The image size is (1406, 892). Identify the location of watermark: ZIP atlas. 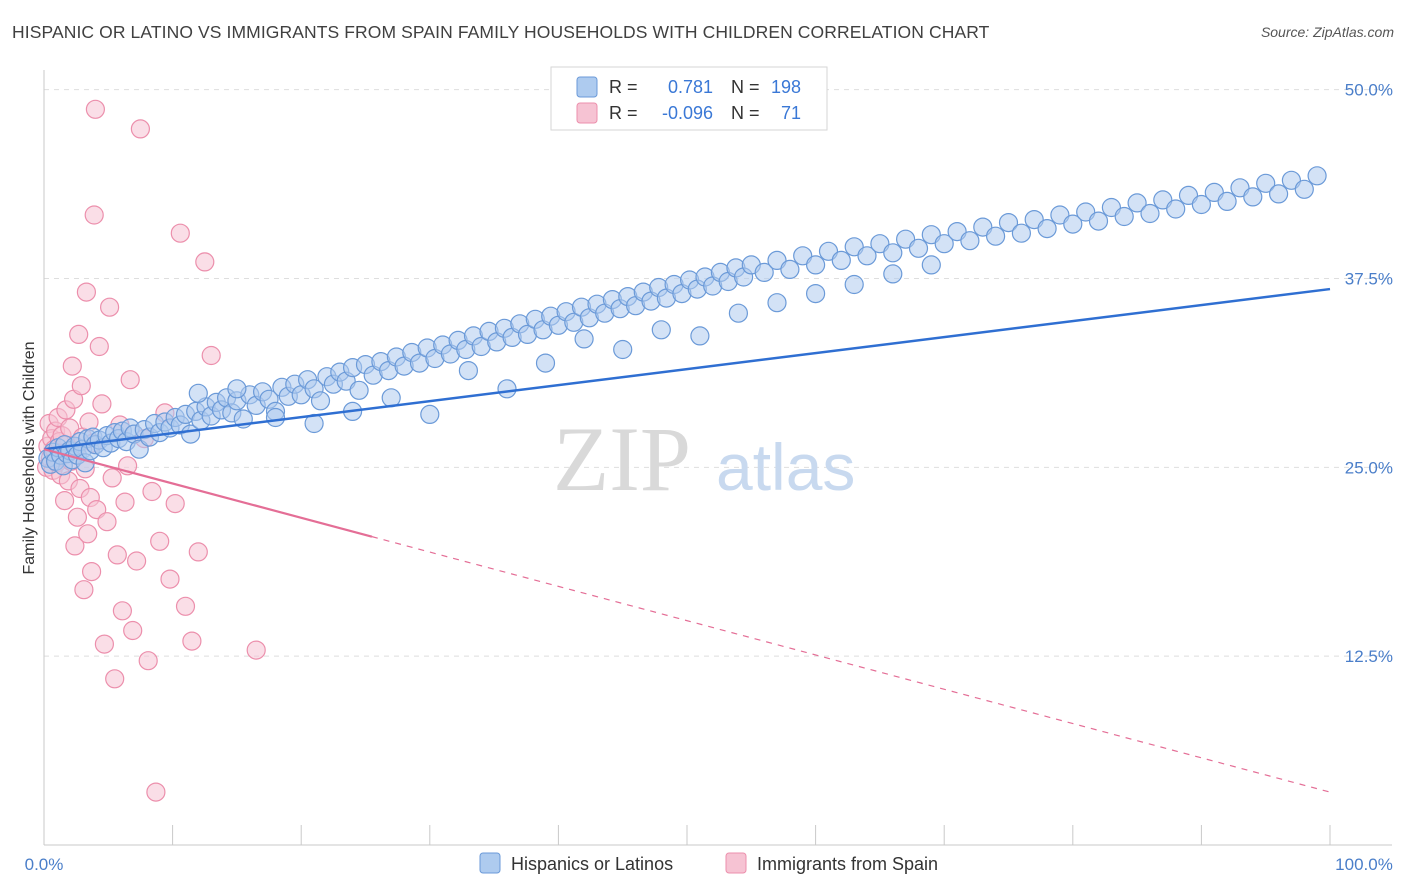
(704, 459).